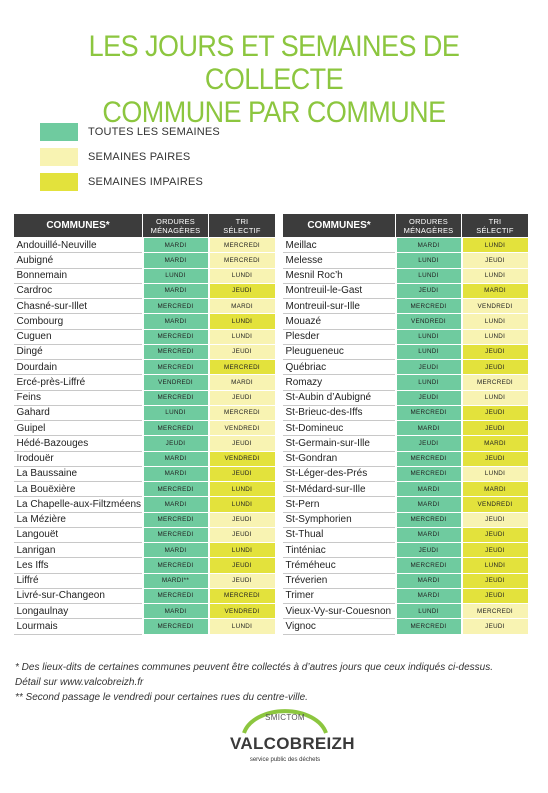 The width and height of the screenshot is (548, 793). I want to click on legend-label: SEMAINES IMPAIRES, so click(146, 182).